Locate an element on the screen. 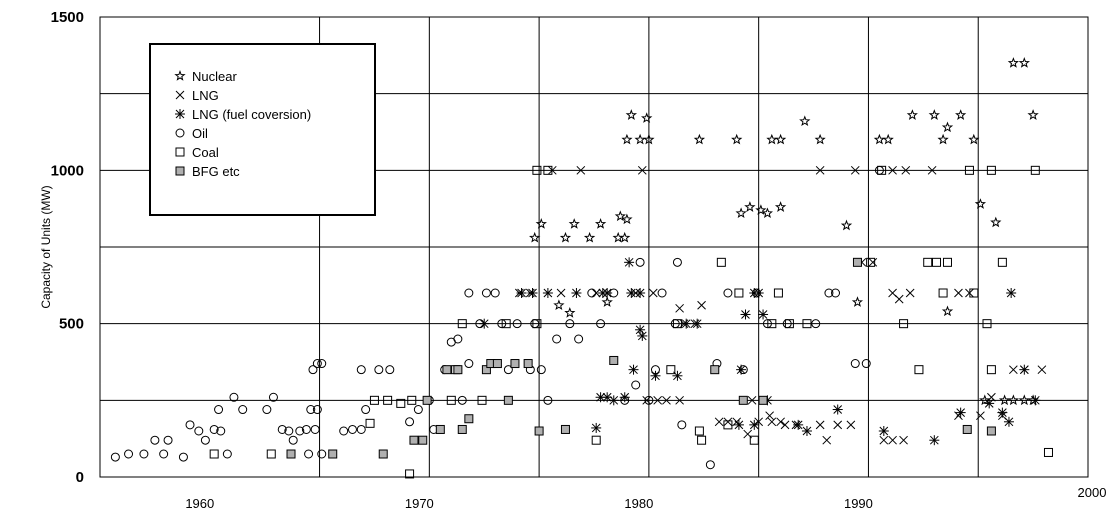 This screenshot has height=512, width=1110. x-tick-label: 1970 is located at coordinates (419, 503).